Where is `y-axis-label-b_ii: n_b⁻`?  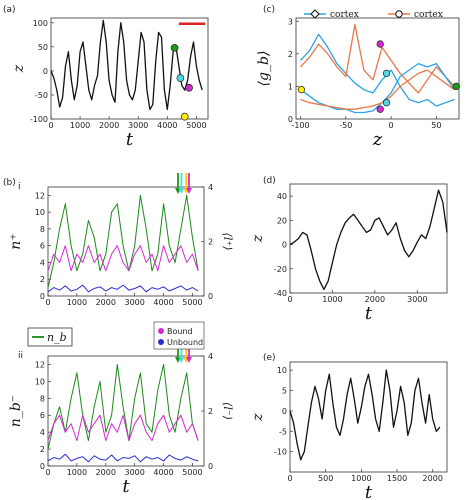 y-axis-label-b_ii: n_b⁻ is located at coordinates (16, 411).